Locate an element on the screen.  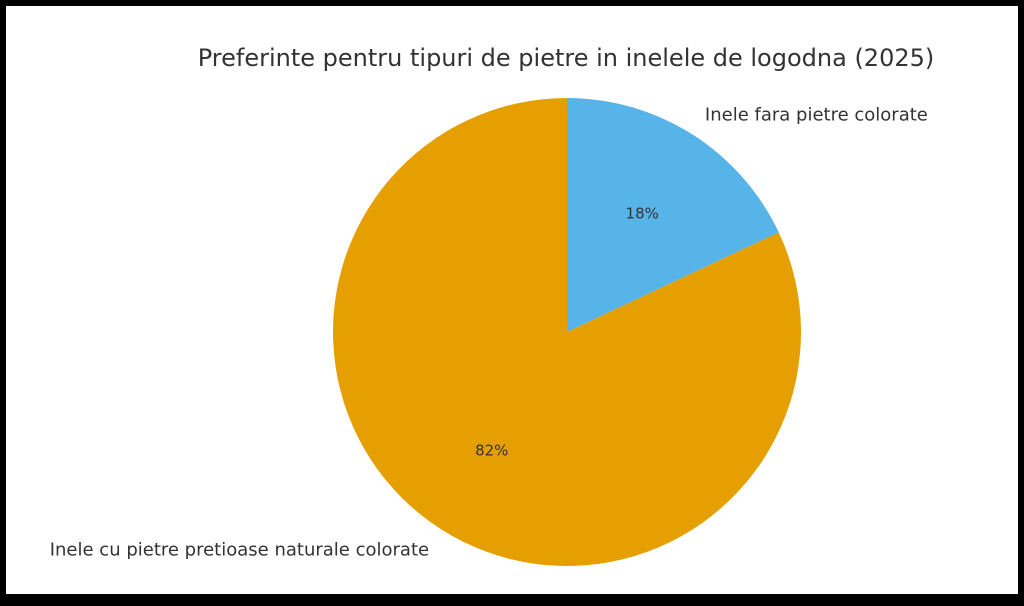
pie-slice-1-percent: 18% is located at coordinates (642, 213).